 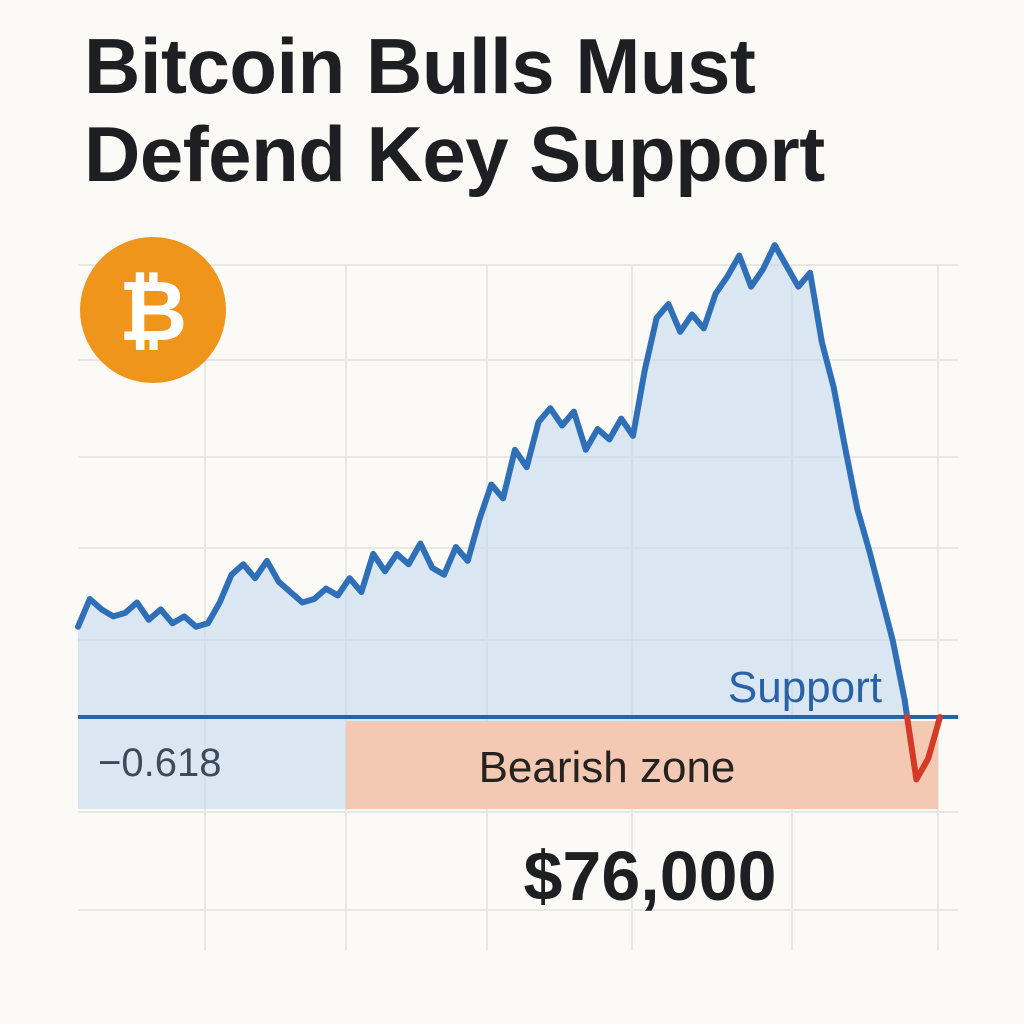 What do you see at coordinates (607, 767) in the screenshot?
I see `bearish-zone-label: Bearish zone` at bounding box center [607, 767].